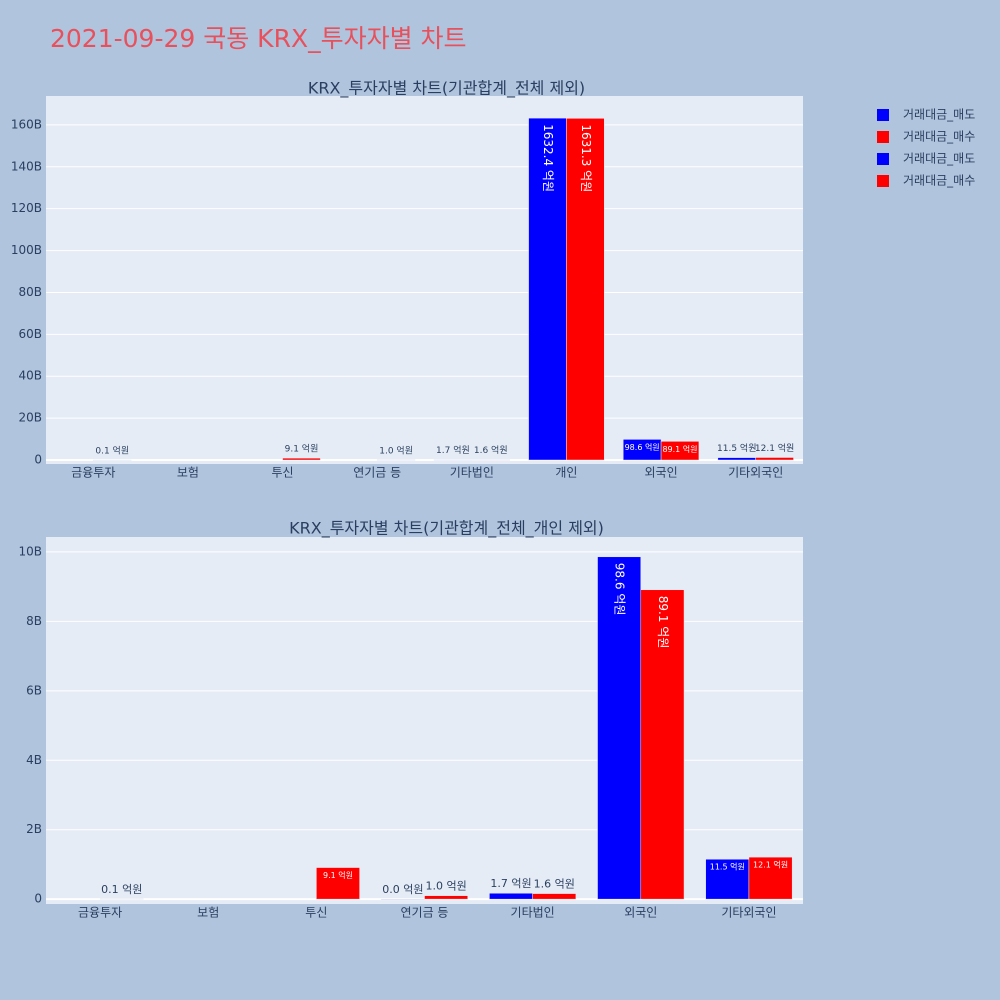  Describe the element at coordinates (26, 166) in the screenshot. I see `y-tick-label: 140B` at that location.